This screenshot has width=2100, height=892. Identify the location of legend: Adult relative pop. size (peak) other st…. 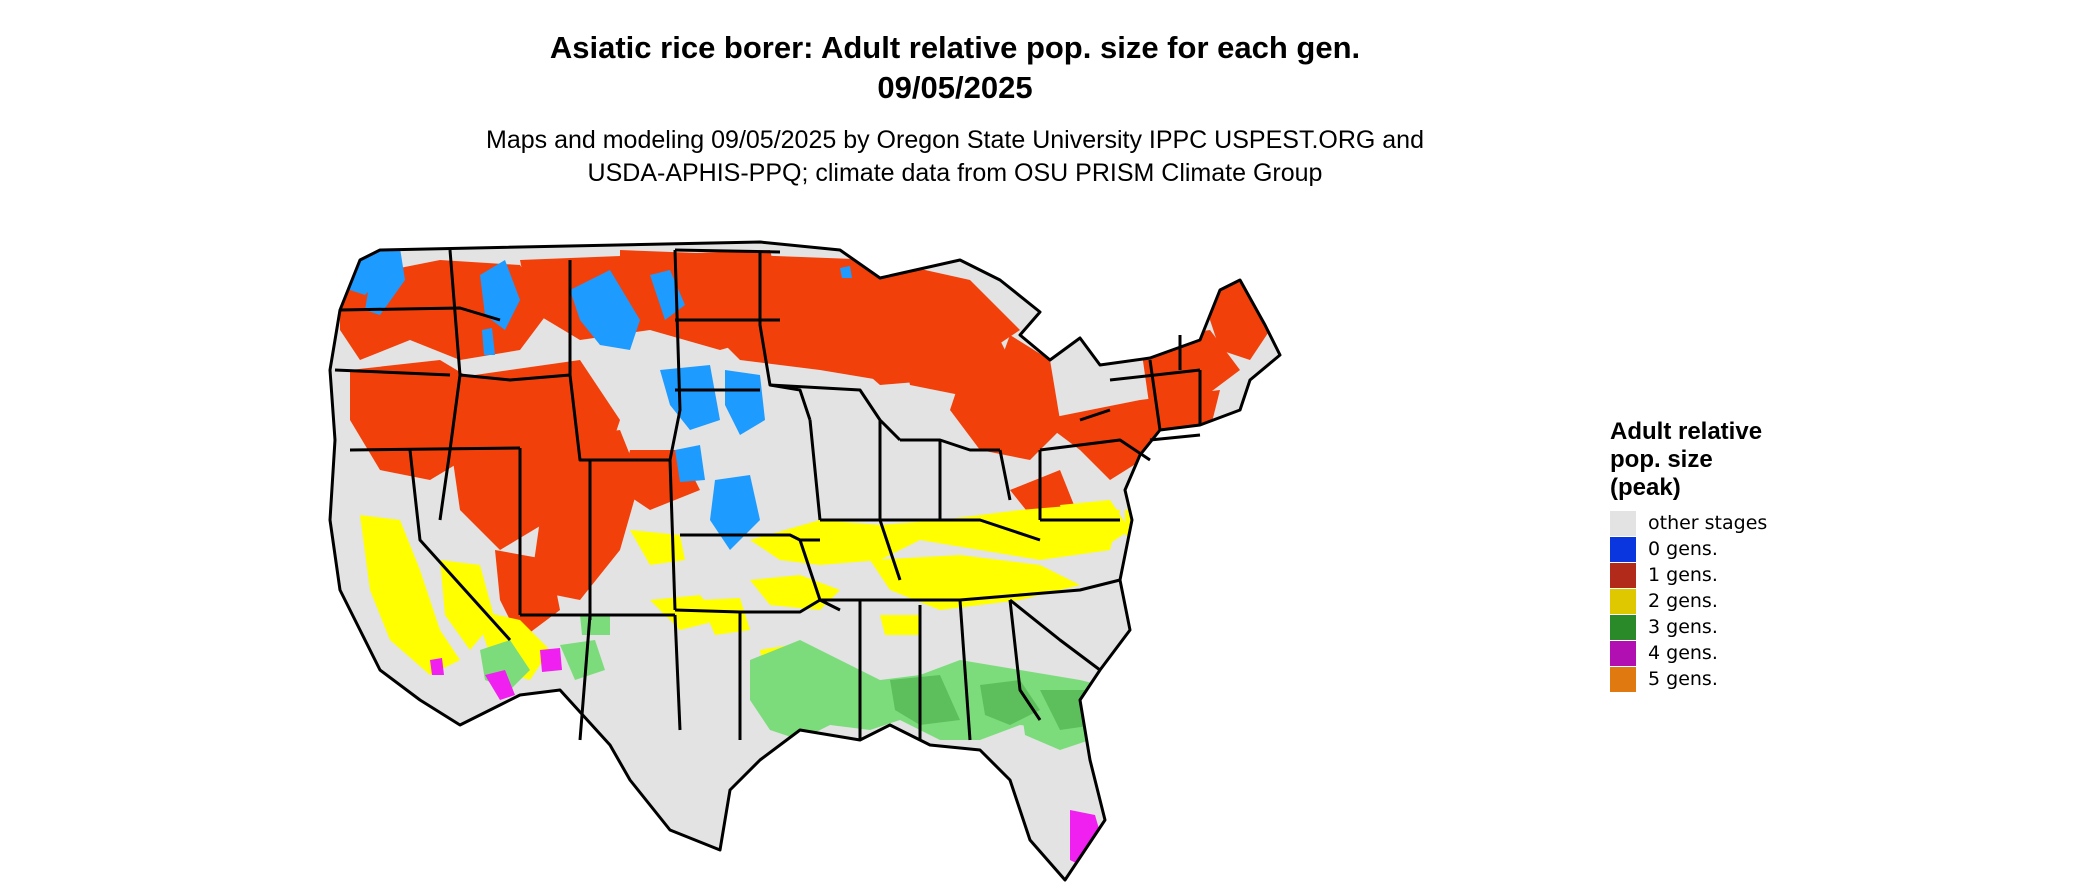
(1710, 555).